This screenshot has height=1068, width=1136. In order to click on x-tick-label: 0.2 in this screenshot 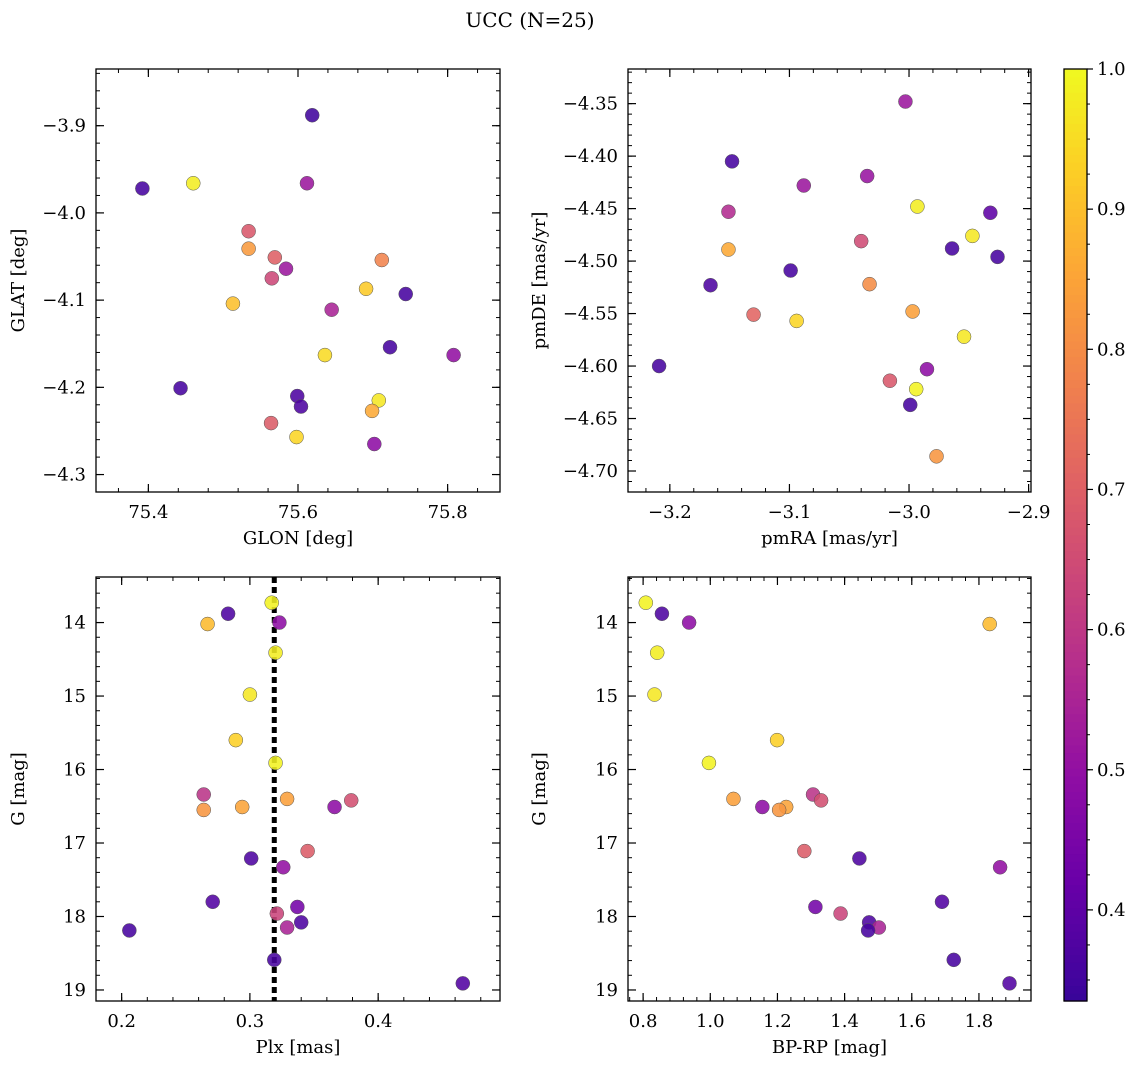, I will do `click(121, 1021)`.